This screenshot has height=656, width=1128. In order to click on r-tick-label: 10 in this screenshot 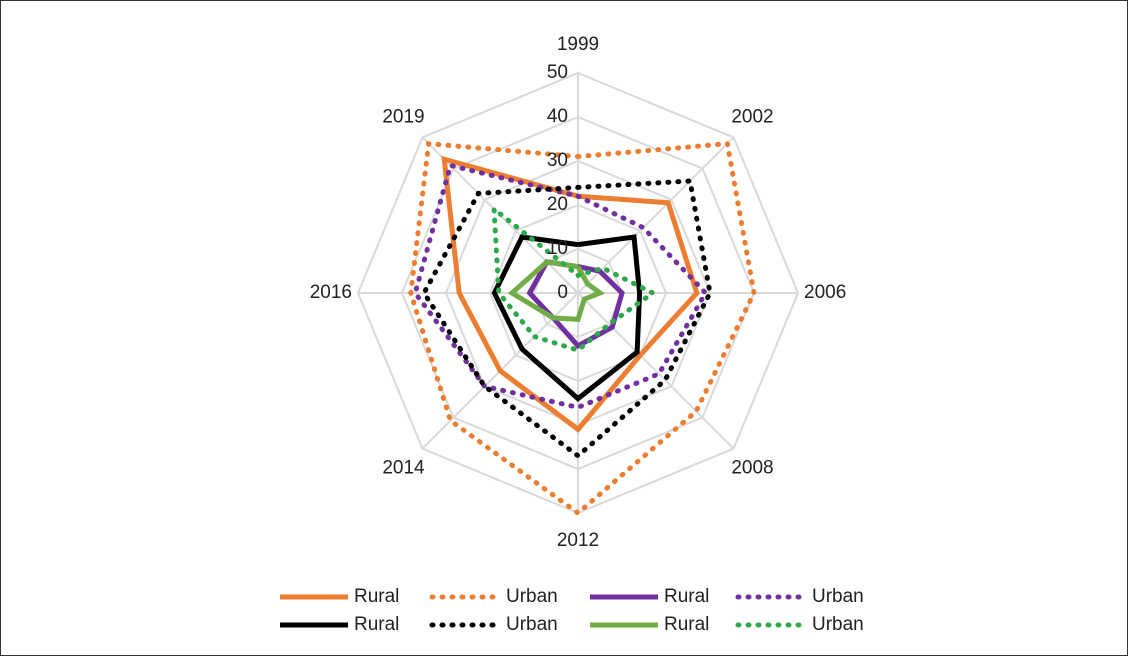, I will do `click(557, 248)`.